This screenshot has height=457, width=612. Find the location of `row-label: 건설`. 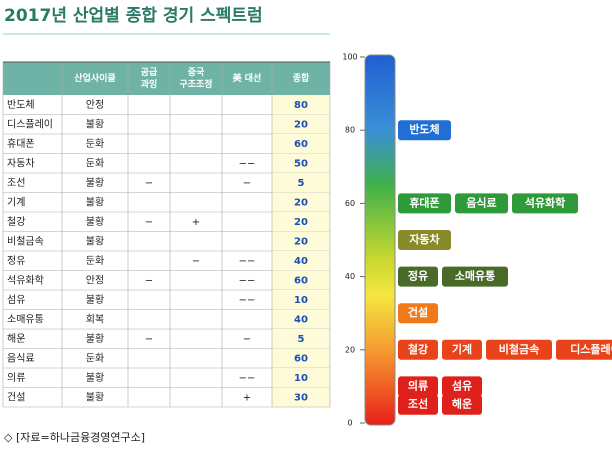

row-label: 건설 is located at coordinates (16, 397).